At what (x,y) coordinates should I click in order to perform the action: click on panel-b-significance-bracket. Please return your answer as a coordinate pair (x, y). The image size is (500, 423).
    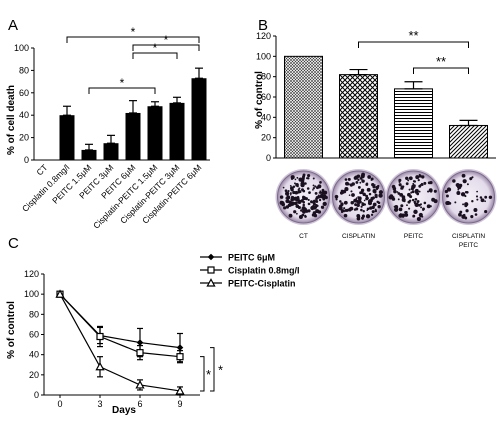
    Looking at the image, I should click on (441, 70).